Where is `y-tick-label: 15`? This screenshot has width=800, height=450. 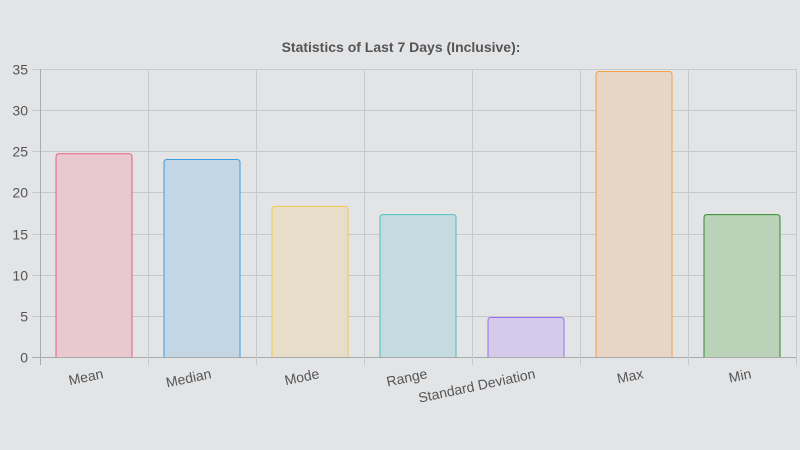
y-tick-label: 15 is located at coordinates (20, 235).